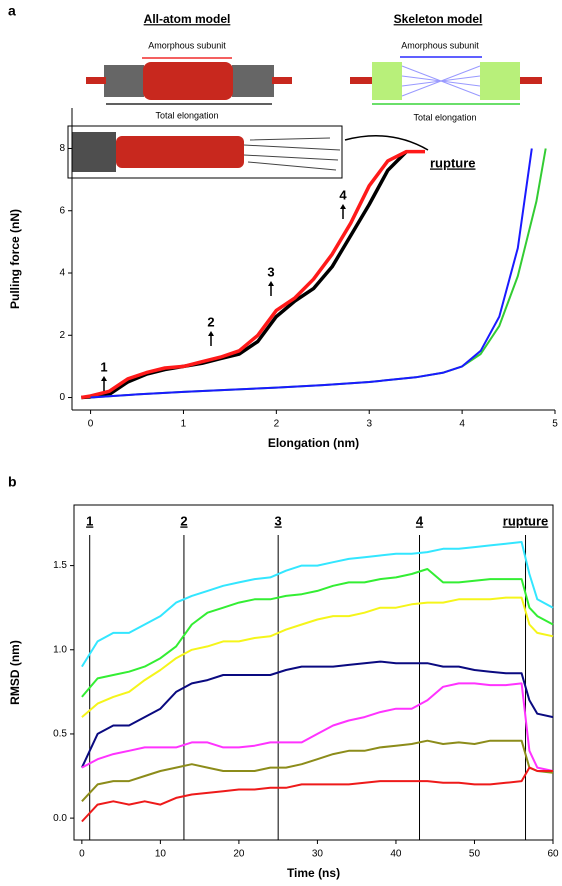 The height and width of the screenshot is (886, 562). I want to click on panel-label: a, so click(12, 11).